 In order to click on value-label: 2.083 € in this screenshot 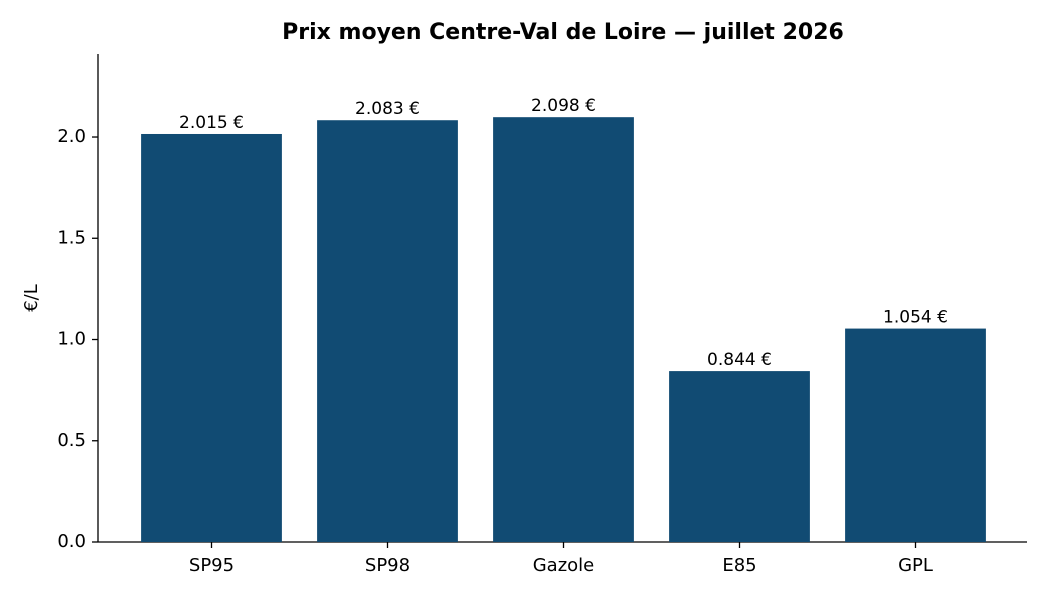, I will do `click(387, 109)`.